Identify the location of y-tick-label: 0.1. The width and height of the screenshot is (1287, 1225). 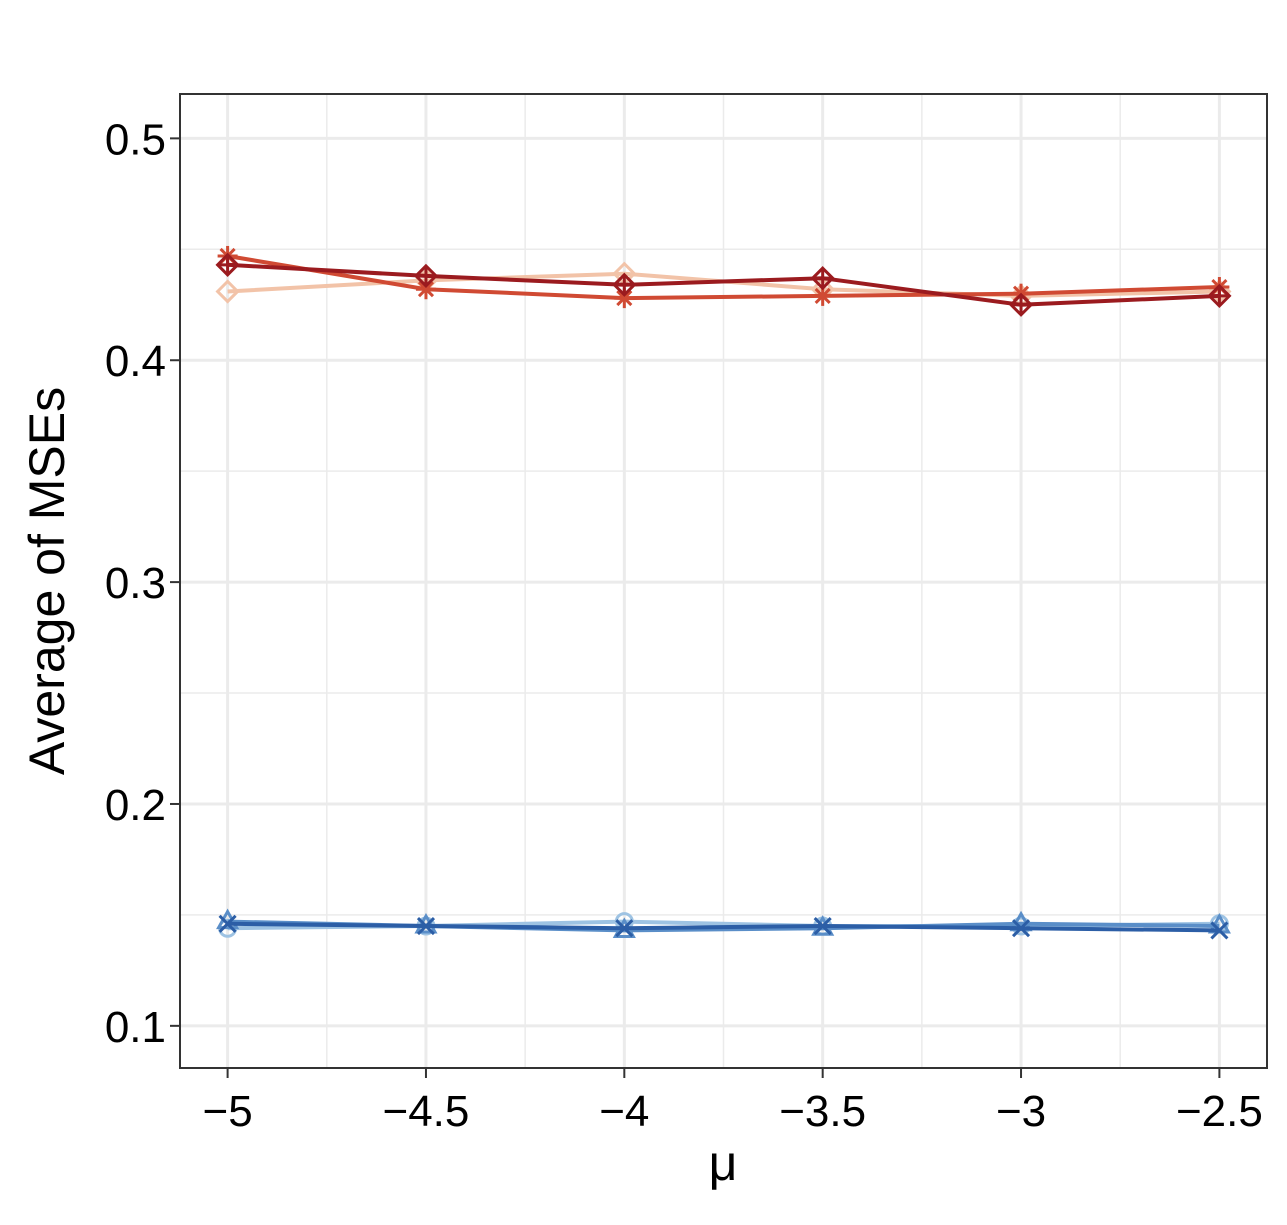
(135, 1027).